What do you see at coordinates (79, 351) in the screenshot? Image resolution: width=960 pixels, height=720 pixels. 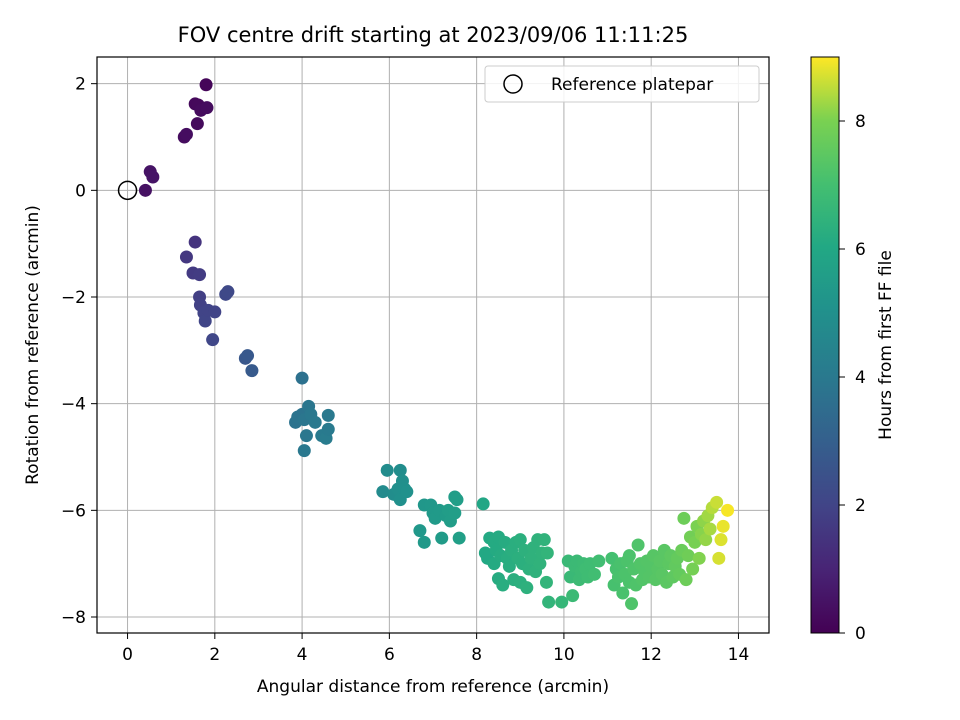 I see `y-axis-ticks: −8 −6 −4 −2 0 2` at bounding box center [79, 351].